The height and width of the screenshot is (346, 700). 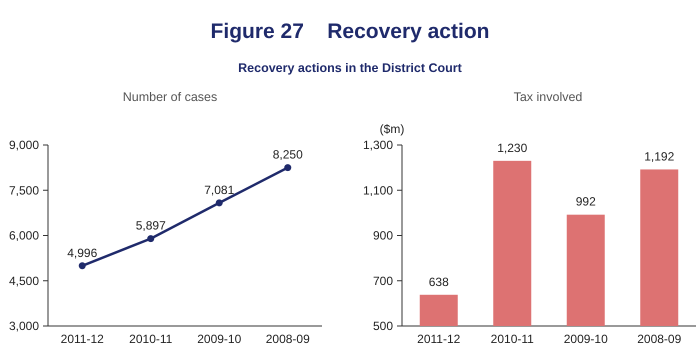 What do you see at coordinates (24, 326) in the screenshot?
I see `y-tick-label: 3,000` at bounding box center [24, 326].